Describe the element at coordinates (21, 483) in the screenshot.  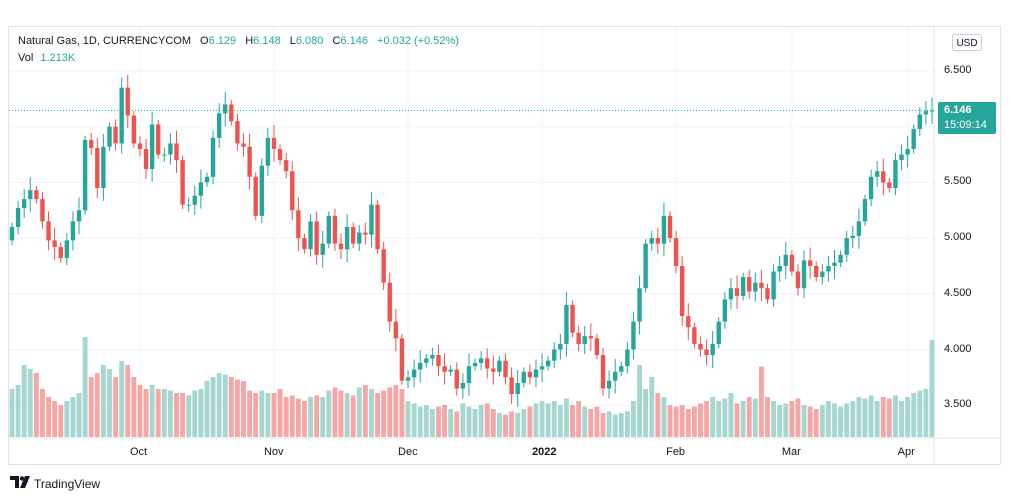
I see `tradingview-logo-icon` at that location.